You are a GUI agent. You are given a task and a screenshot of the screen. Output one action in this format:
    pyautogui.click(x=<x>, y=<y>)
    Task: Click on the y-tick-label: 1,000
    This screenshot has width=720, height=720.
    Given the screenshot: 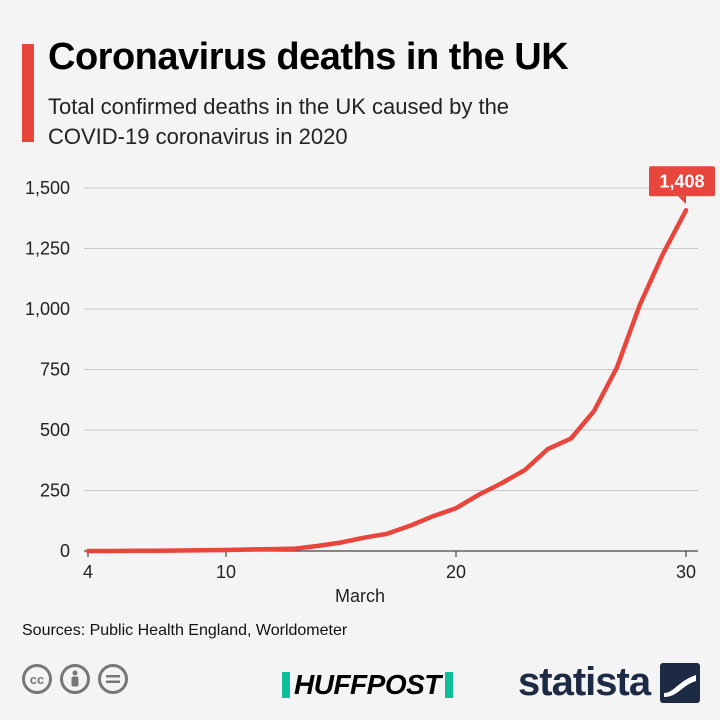 What is the action you would take?
    pyautogui.click(x=47, y=309)
    